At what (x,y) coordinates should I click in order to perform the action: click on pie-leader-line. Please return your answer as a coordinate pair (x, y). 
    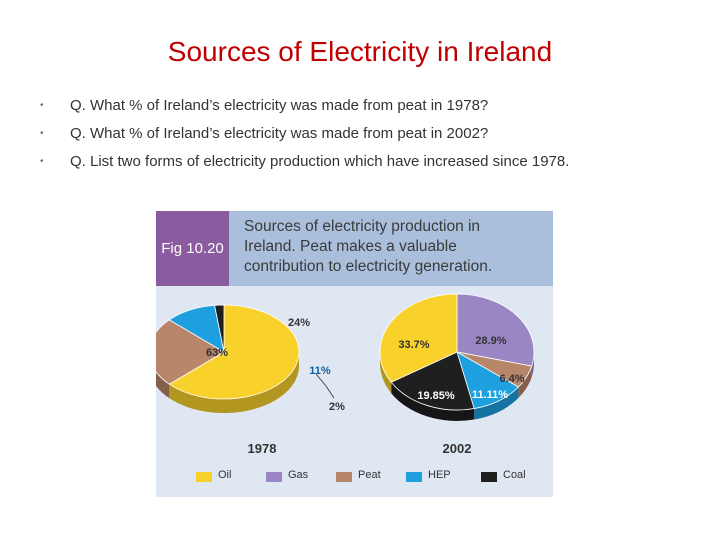
    Looking at the image, I should click on (325, 386).